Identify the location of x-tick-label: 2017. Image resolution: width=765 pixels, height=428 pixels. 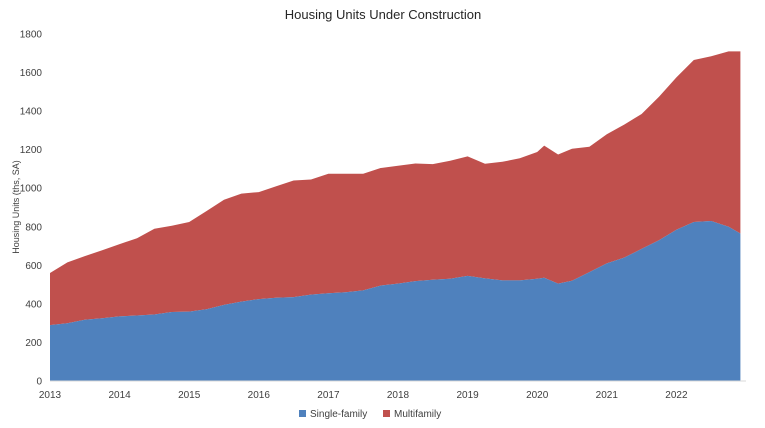
(328, 395).